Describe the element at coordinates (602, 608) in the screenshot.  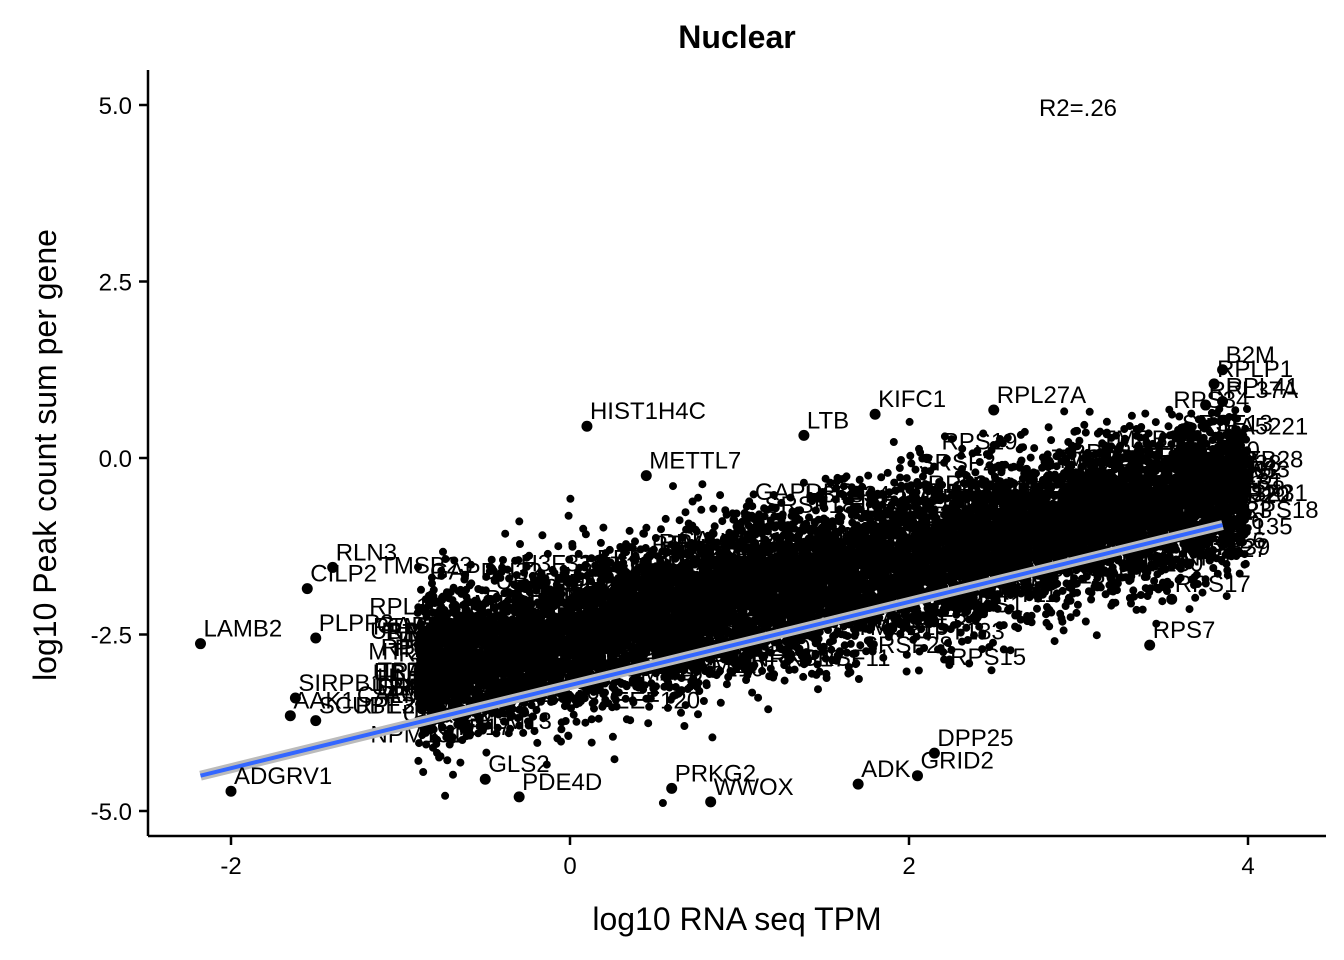
I see `clutter-label: PTMA30` at that location.